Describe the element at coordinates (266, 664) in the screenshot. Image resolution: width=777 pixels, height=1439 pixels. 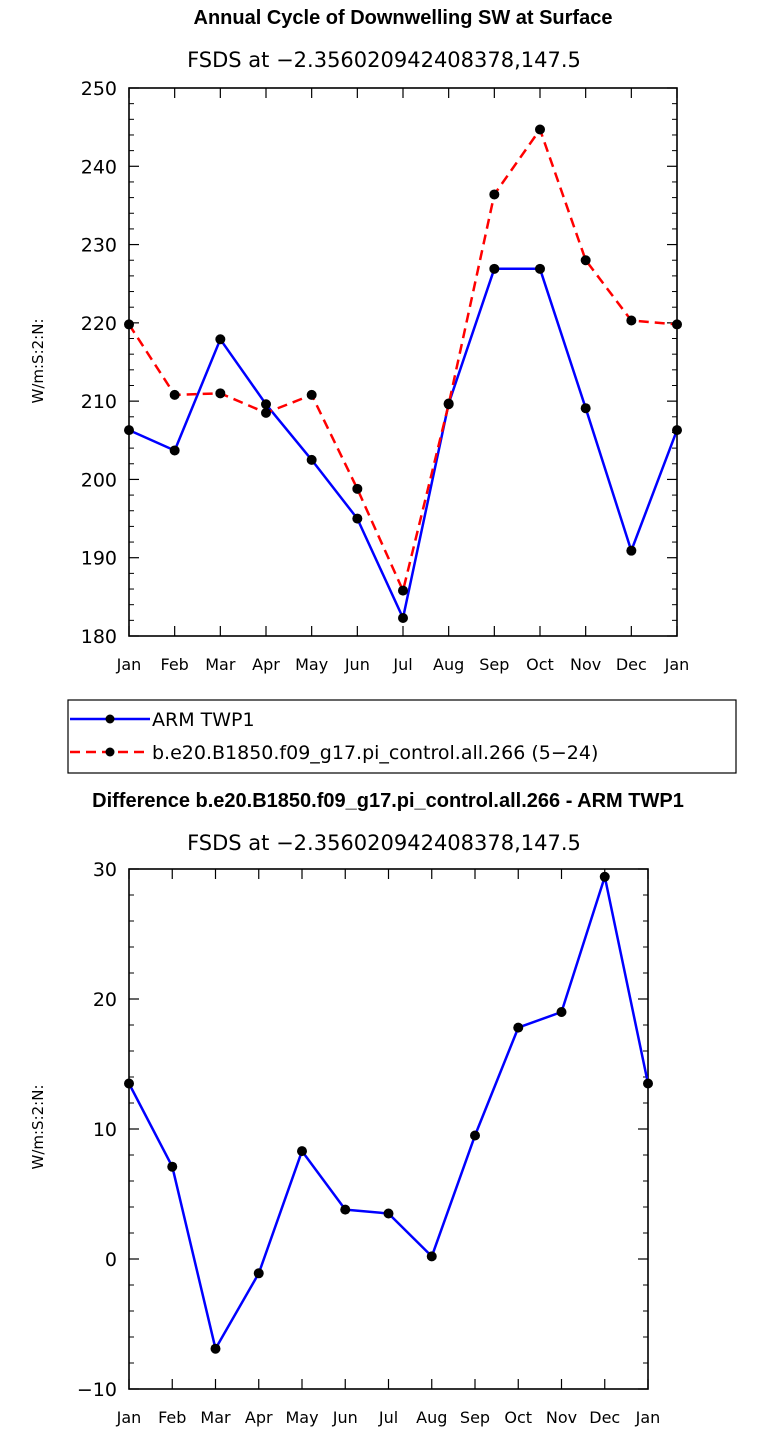
I see `chart1-xtick-label: Apr` at that location.